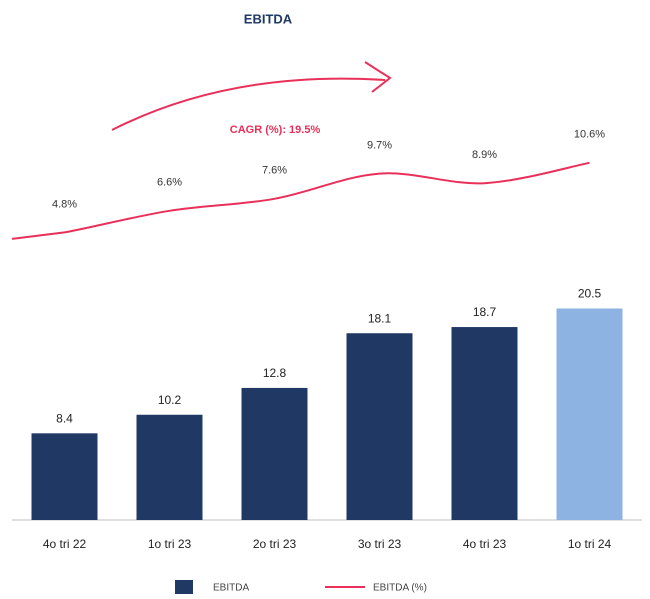  What do you see at coordinates (268, 18) in the screenshot?
I see `chart-title: EBITDA` at bounding box center [268, 18].